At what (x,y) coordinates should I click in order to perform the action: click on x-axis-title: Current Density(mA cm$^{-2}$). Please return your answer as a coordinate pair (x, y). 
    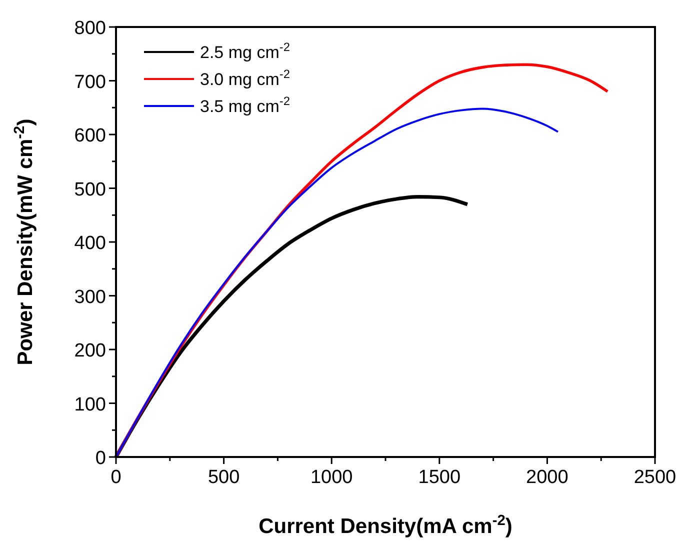
    Looking at the image, I should click on (385, 525).